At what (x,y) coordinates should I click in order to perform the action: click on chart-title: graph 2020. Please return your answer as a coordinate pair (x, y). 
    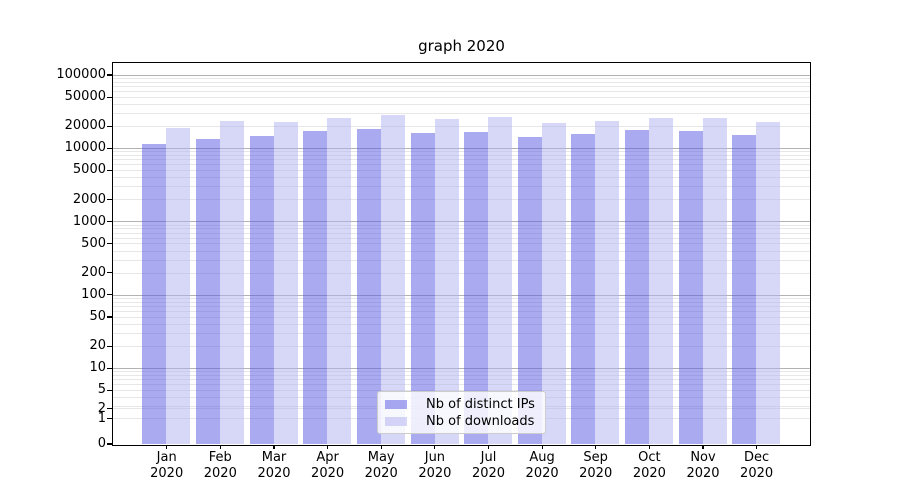
    Looking at the image, I should click on (461, 46).